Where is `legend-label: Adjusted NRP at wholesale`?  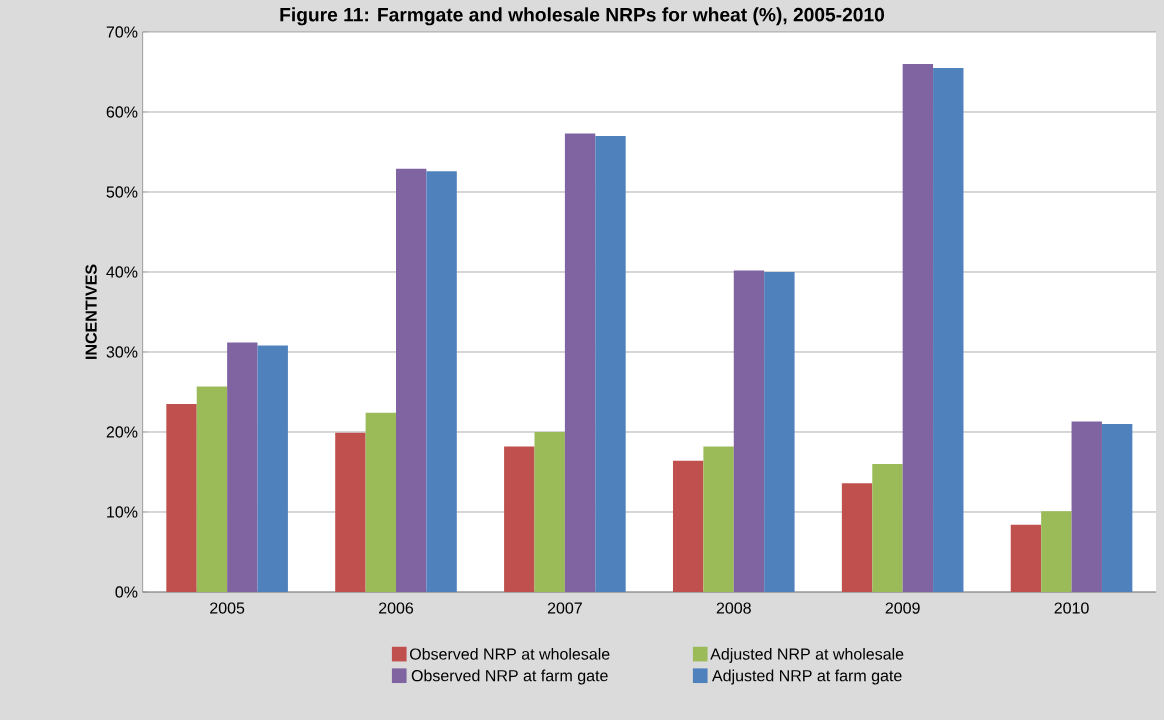
legend-label: Adjusted NRP at wholesale is located at coordinates (807, 655).